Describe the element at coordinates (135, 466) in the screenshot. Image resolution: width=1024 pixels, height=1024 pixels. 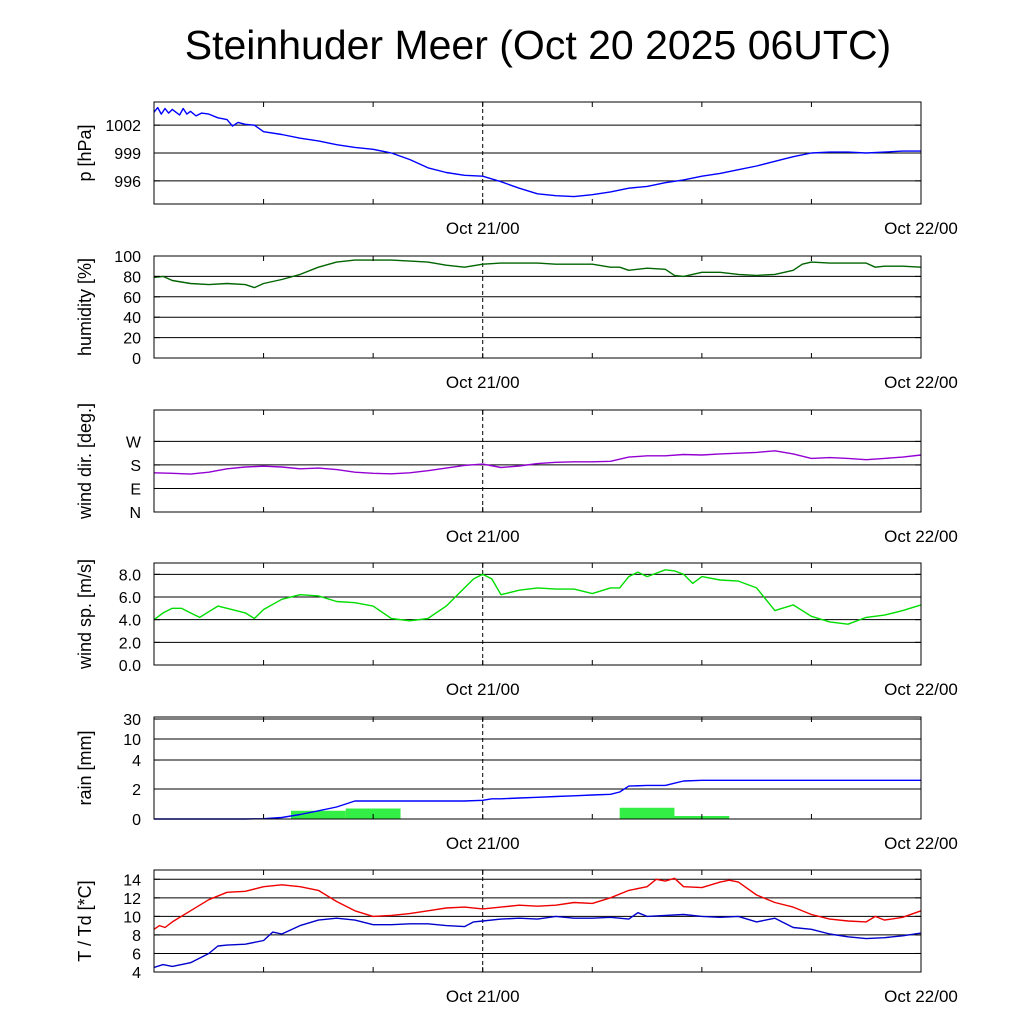
I see `y-tick-label: S` at that location.